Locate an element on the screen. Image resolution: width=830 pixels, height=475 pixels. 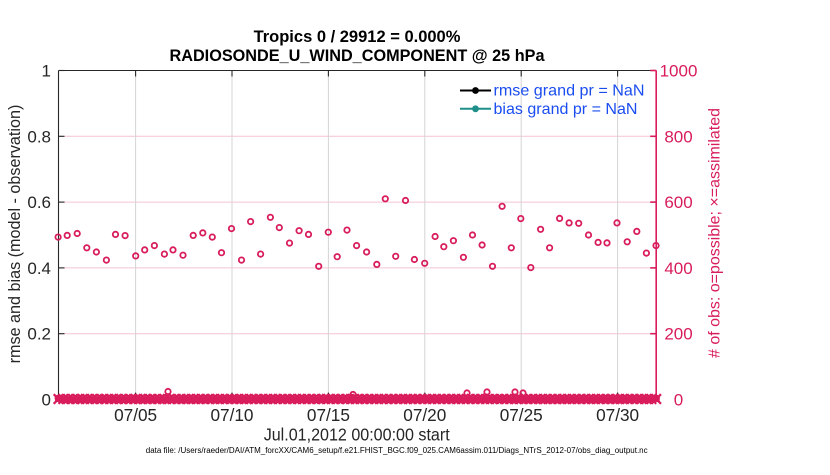
svg-text: 0.4 is located at coordinates (39, 268).